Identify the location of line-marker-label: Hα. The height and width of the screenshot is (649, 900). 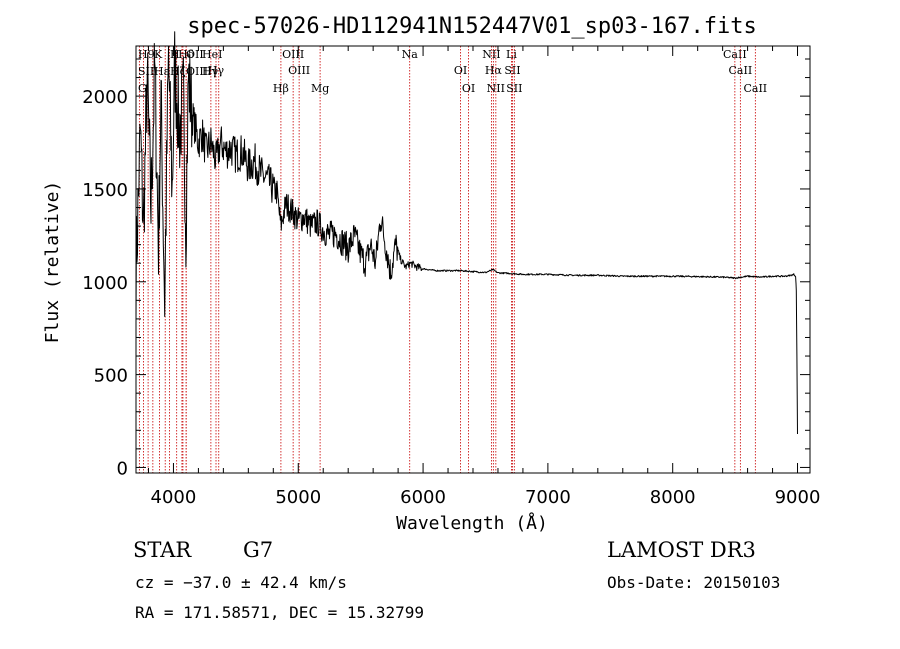
(494, 70).